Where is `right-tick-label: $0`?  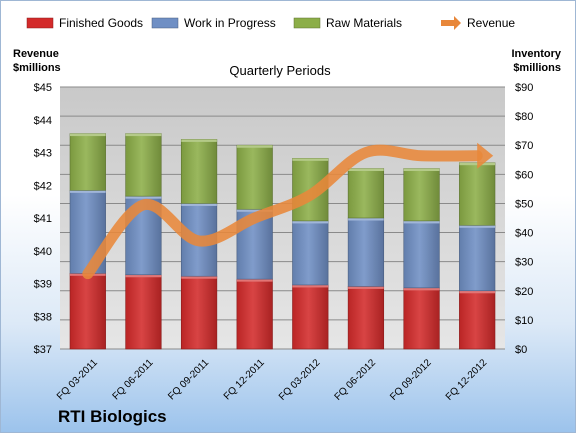
right-tick-label: $0 is located at coordinates (521, 350).